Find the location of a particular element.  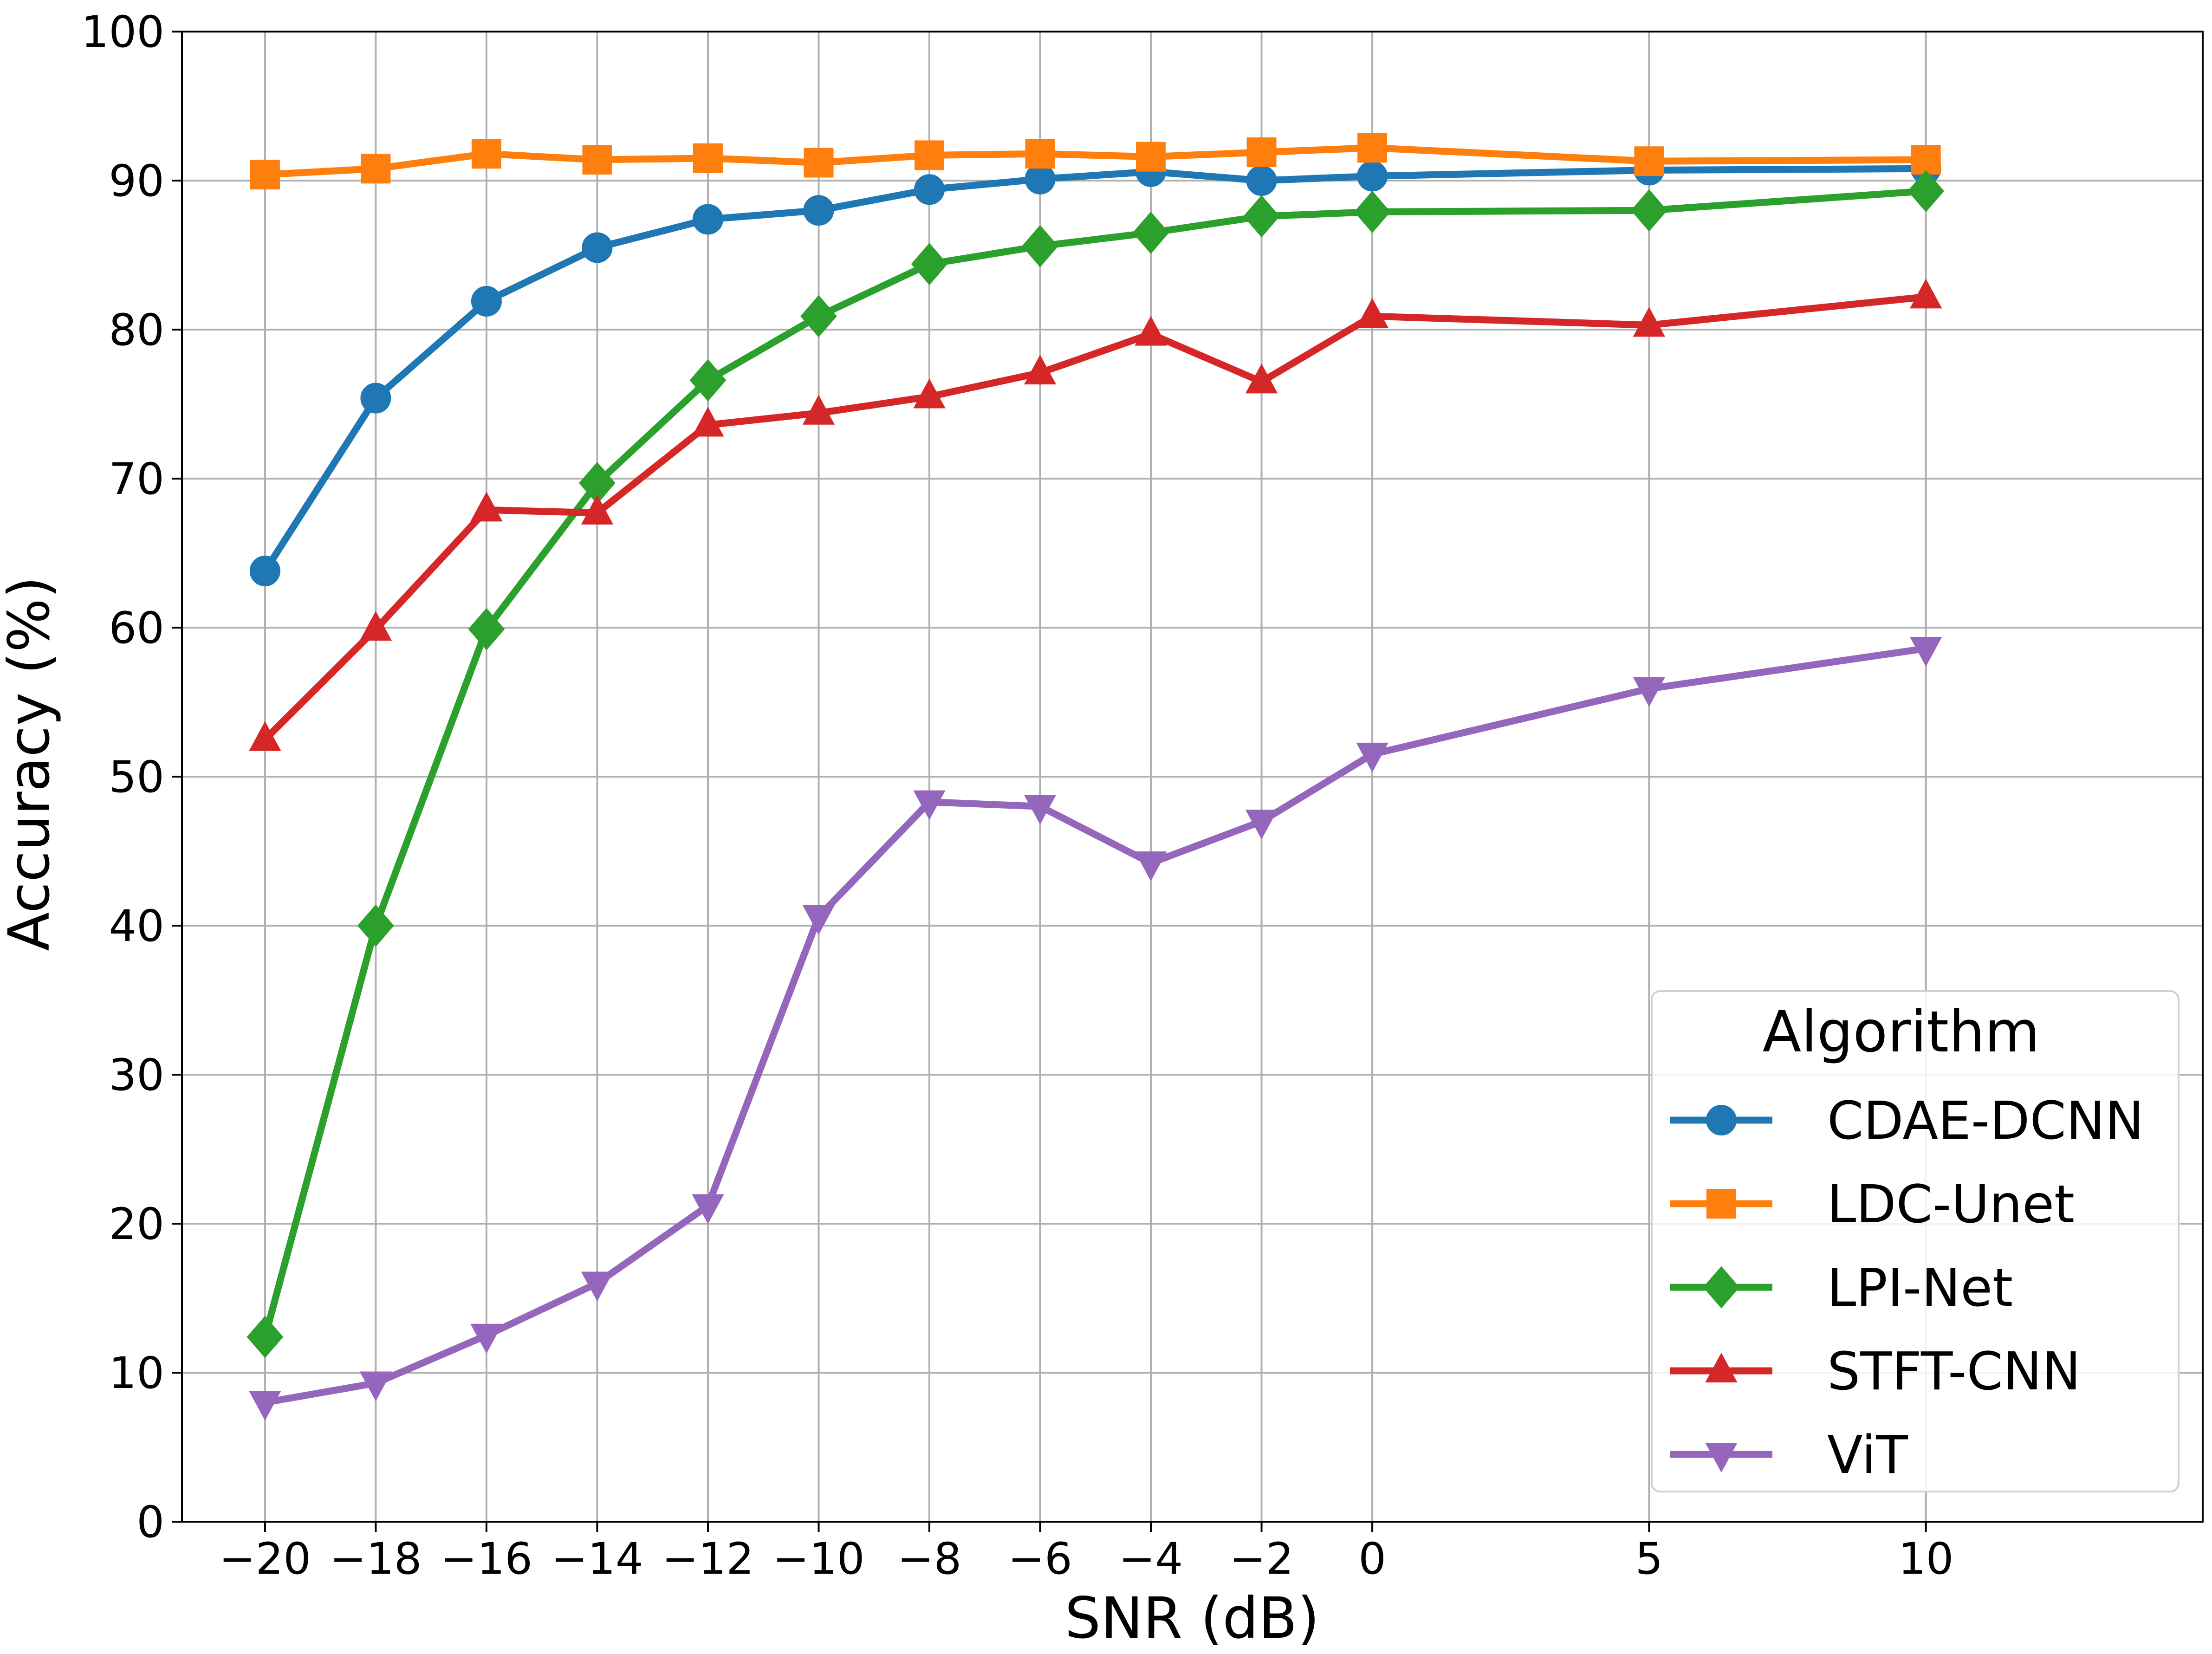

legend-title: Algorithm is located at coordinates (1901, 1032).